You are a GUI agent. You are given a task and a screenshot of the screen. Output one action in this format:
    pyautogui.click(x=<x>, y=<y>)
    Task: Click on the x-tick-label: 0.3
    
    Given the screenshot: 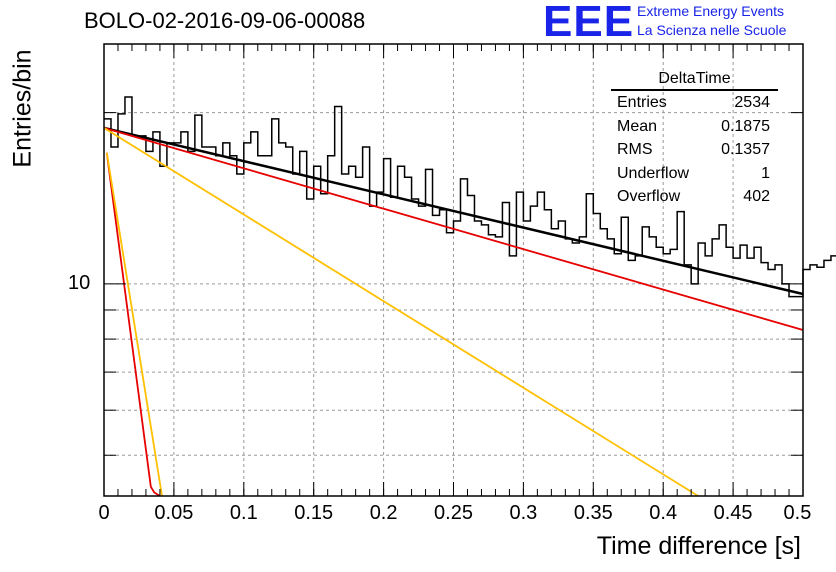 What is the action you would take?
    pyautogui.click(x=523, y=513)
    